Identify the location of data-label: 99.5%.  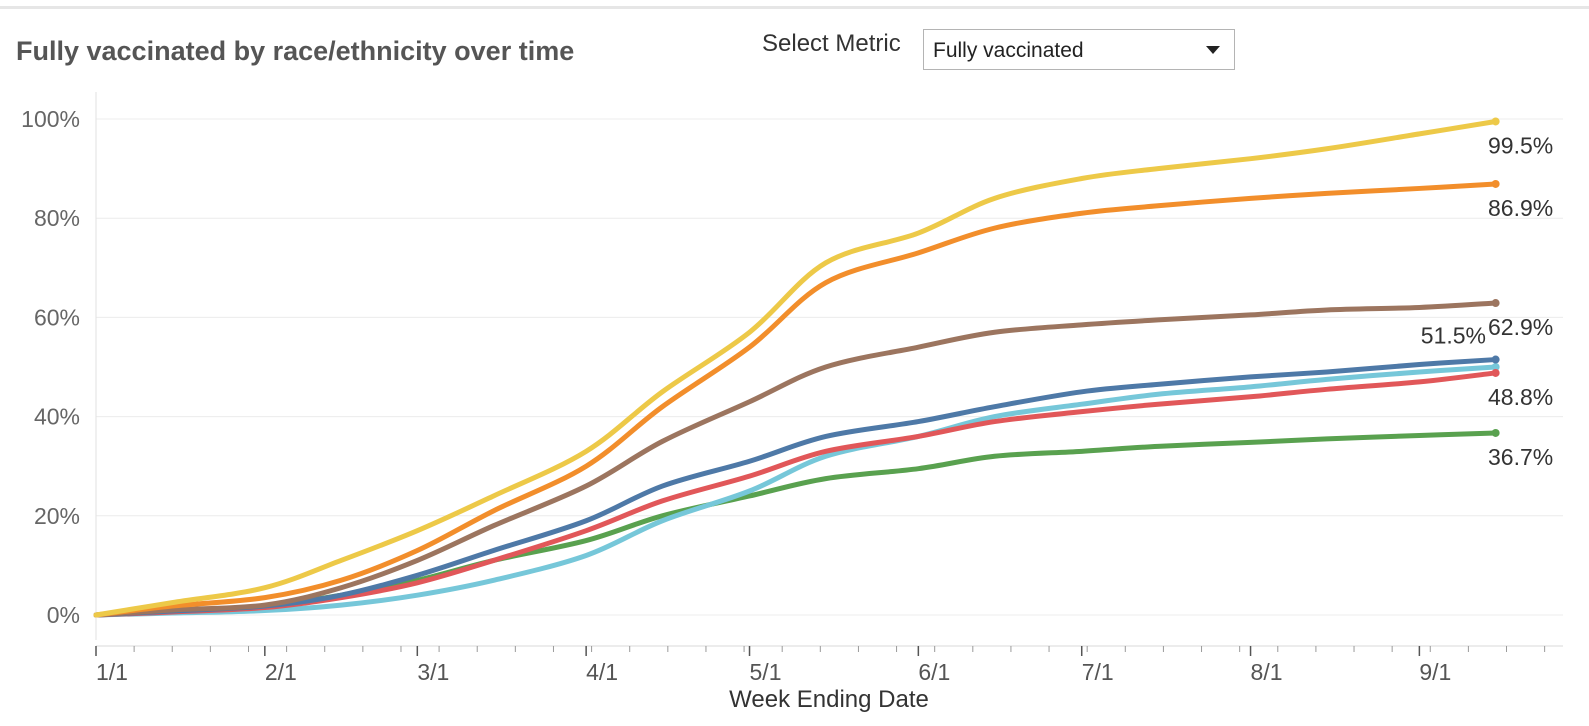
(1520, 145).